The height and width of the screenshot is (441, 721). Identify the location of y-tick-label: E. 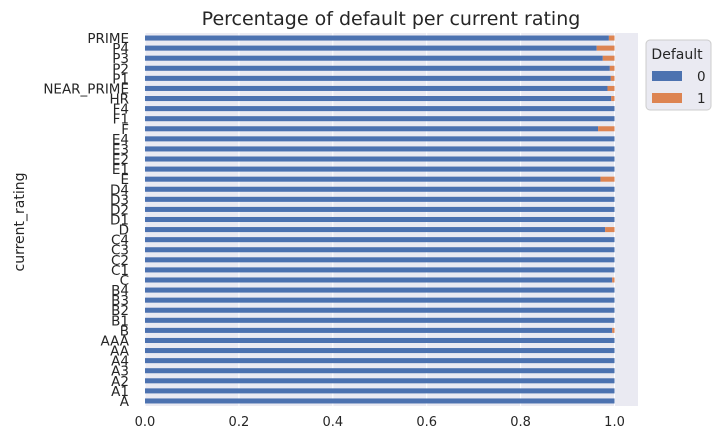
(124, 180).